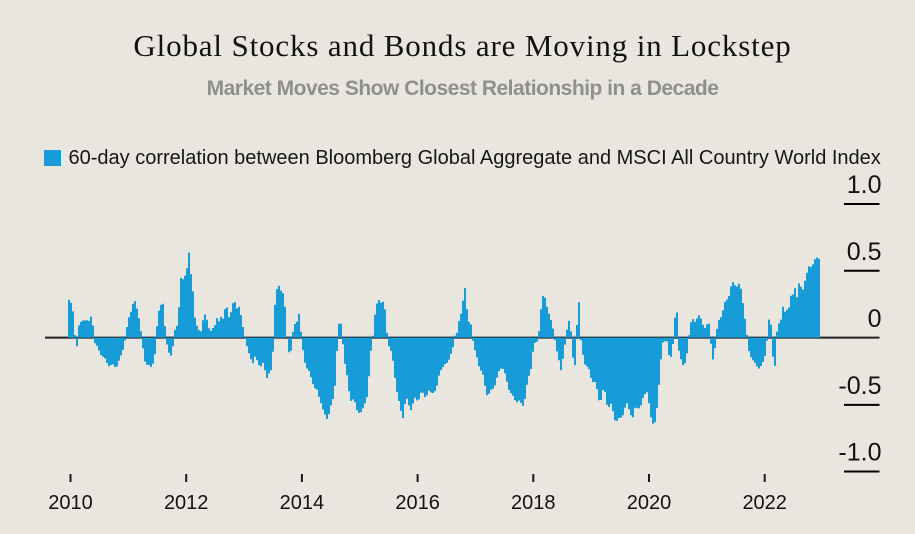  What do you see at coordinates (417, 503) in the screenshot?
I see `svg-text: 2016` at bounding box center [417, 503].